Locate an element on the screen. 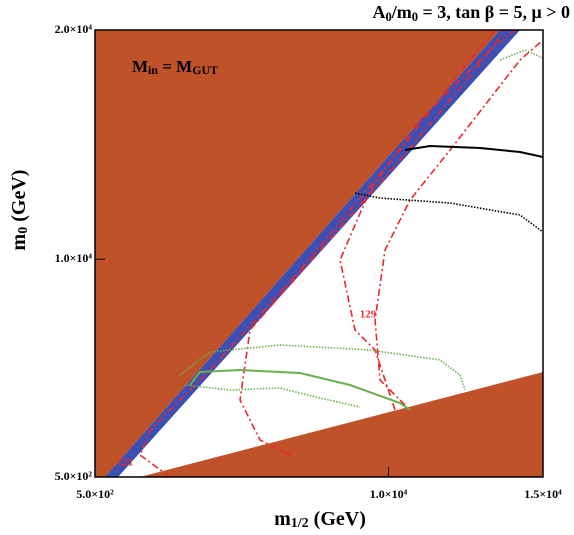 The height and width of the screenshot is (535, 574). label: m0 (GeV) is located at coordinates (20, 210).